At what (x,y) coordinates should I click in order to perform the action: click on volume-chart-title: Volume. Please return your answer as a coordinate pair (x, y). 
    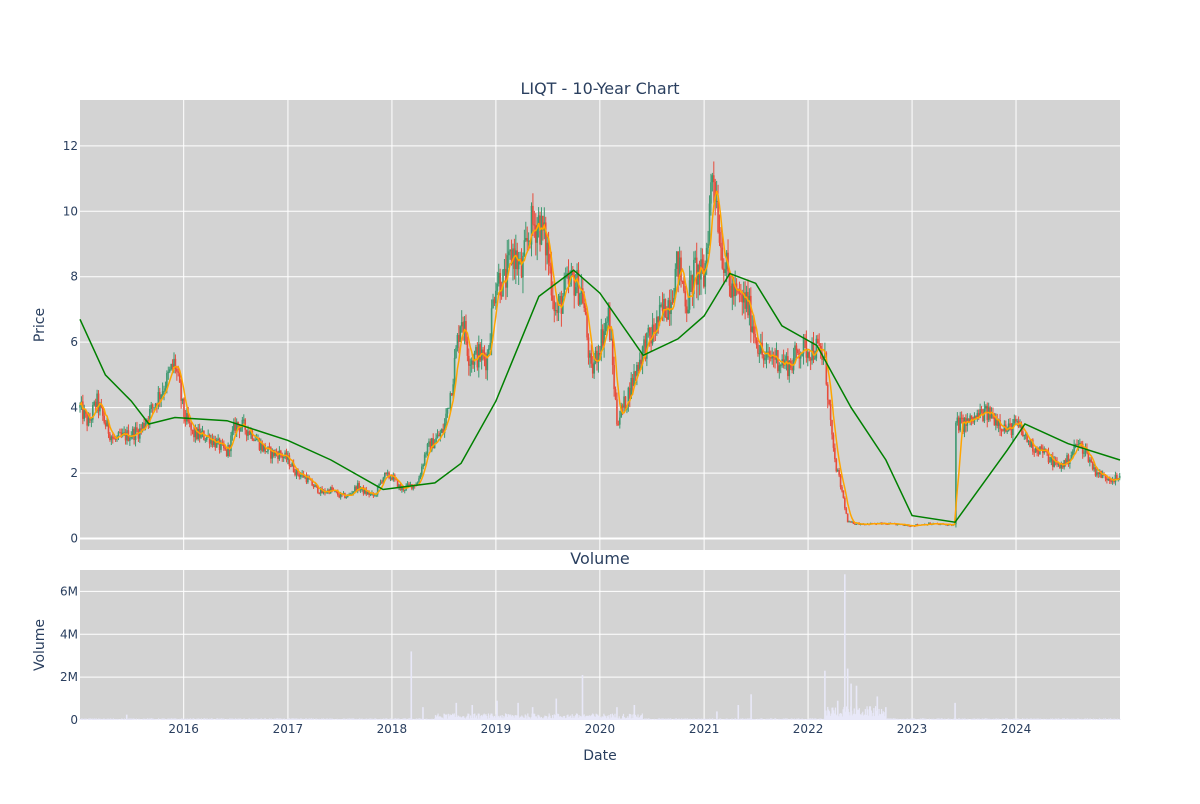
    Looking at the image, I should click on (600, 558).